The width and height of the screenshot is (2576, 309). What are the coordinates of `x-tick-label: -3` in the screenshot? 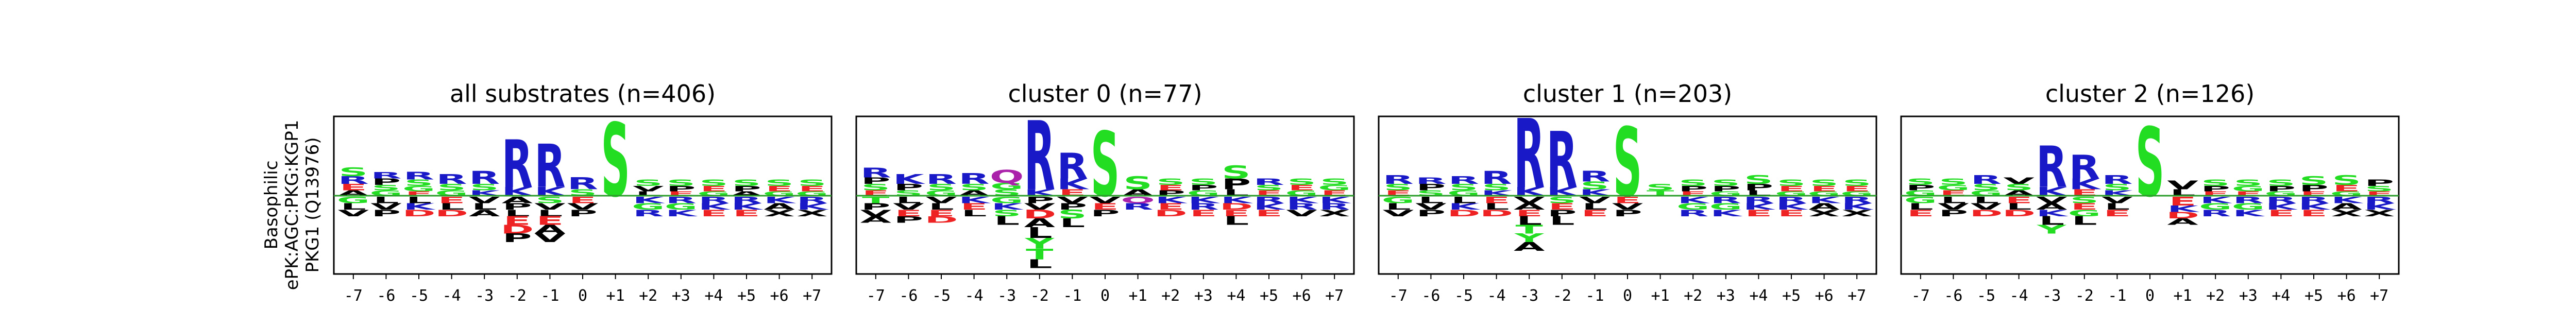 It's located at (2051, 296).